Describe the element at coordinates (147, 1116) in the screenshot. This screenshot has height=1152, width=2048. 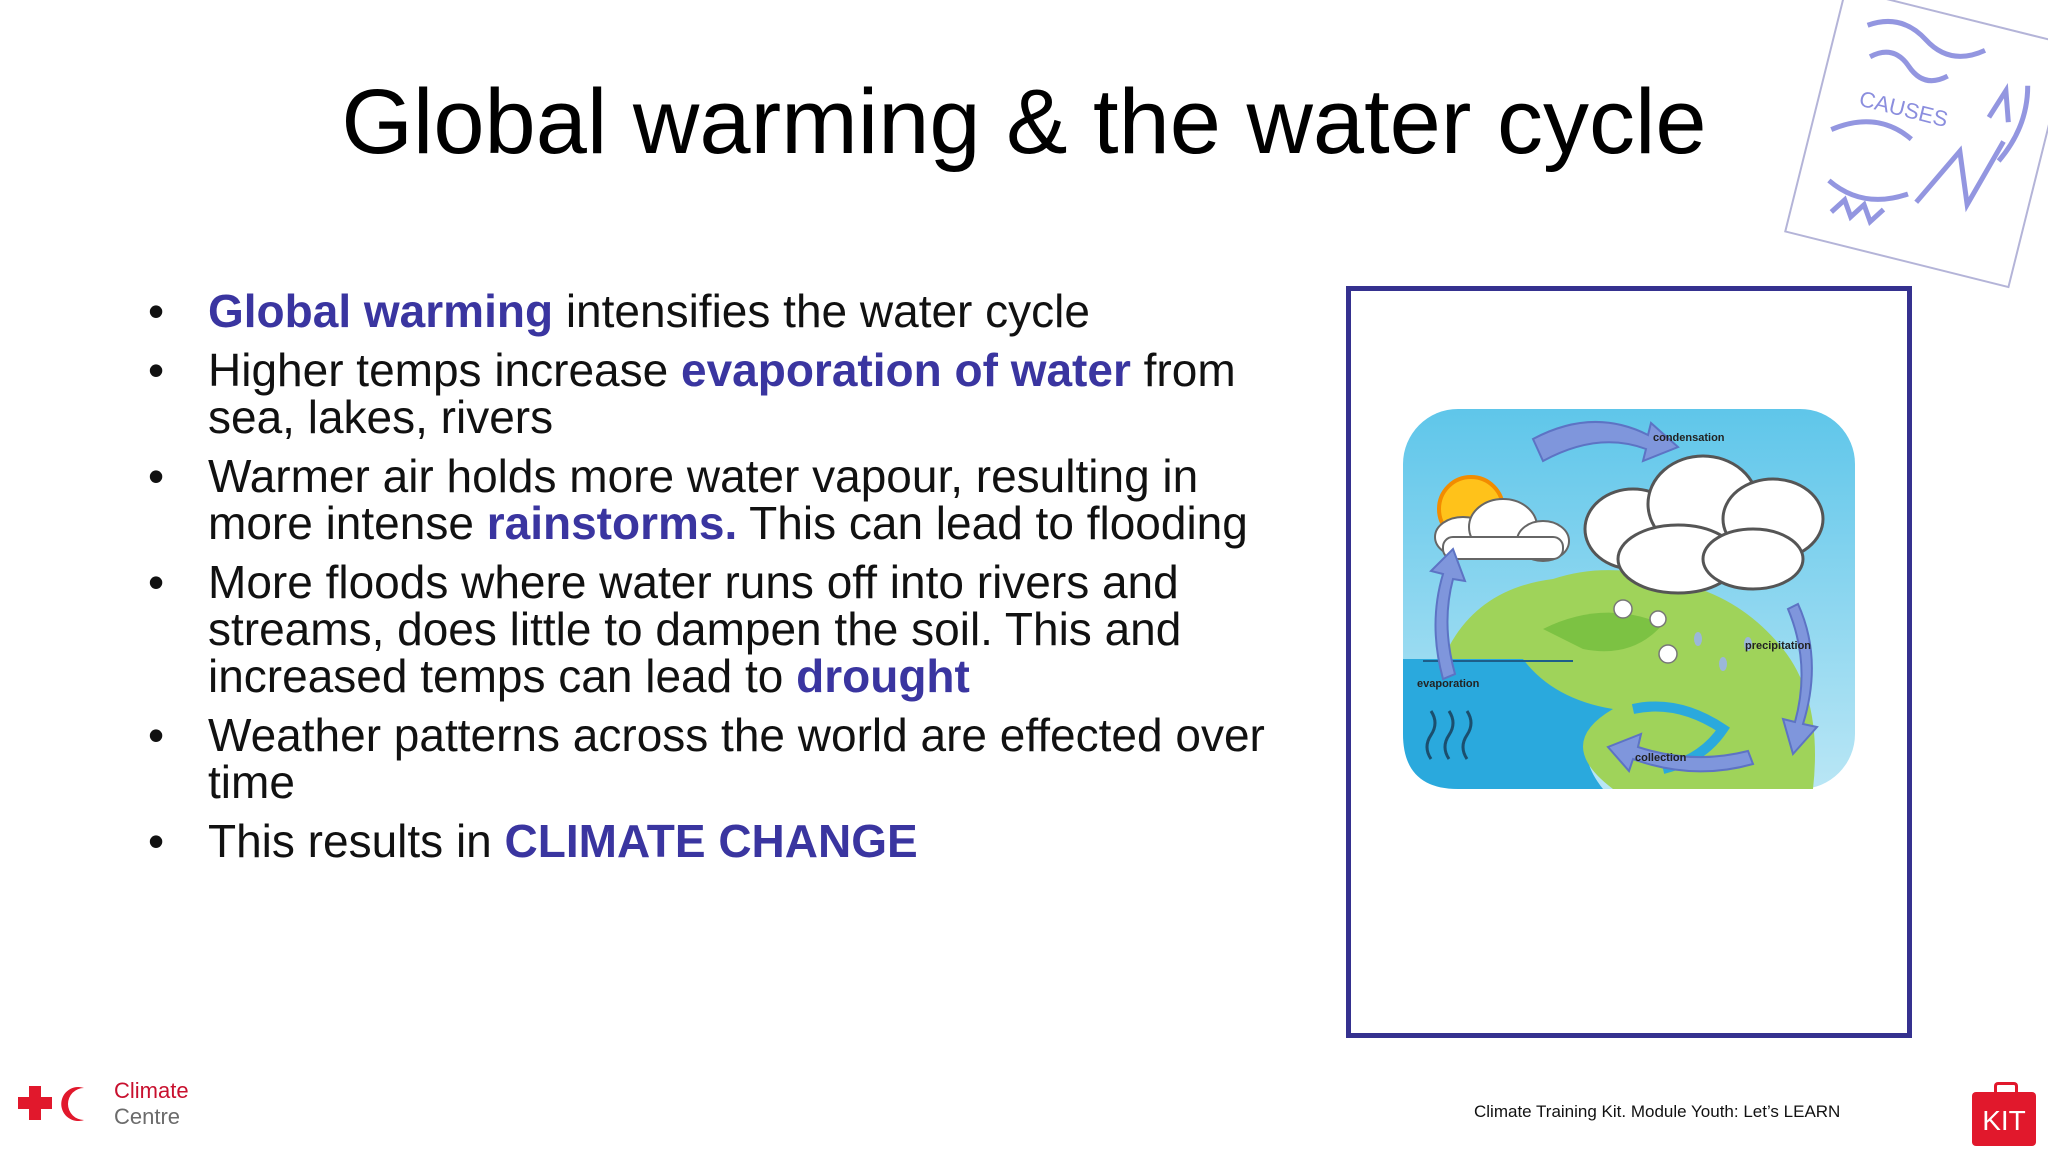
I see `logo-line-2: Centre` at that location.